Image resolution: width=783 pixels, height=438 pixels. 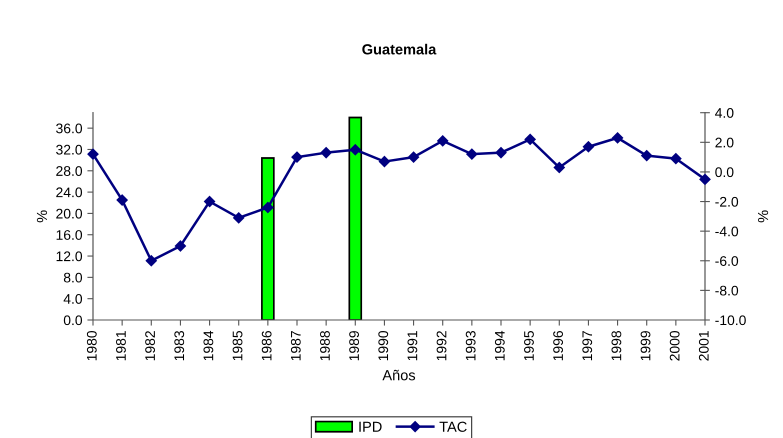 I want to click on legend-label: TAC, so click(x=453, y=427).